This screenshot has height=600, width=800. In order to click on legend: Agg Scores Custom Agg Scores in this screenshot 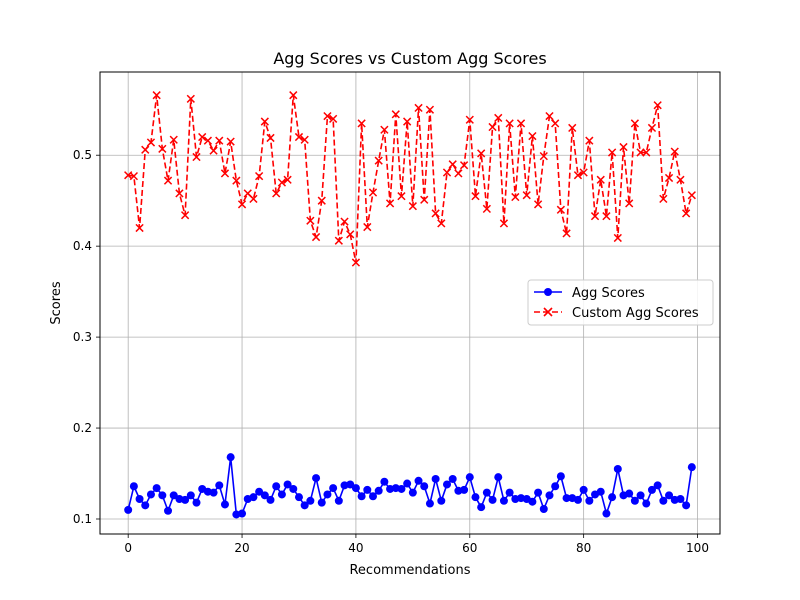, I will do `click(620, 302)`.